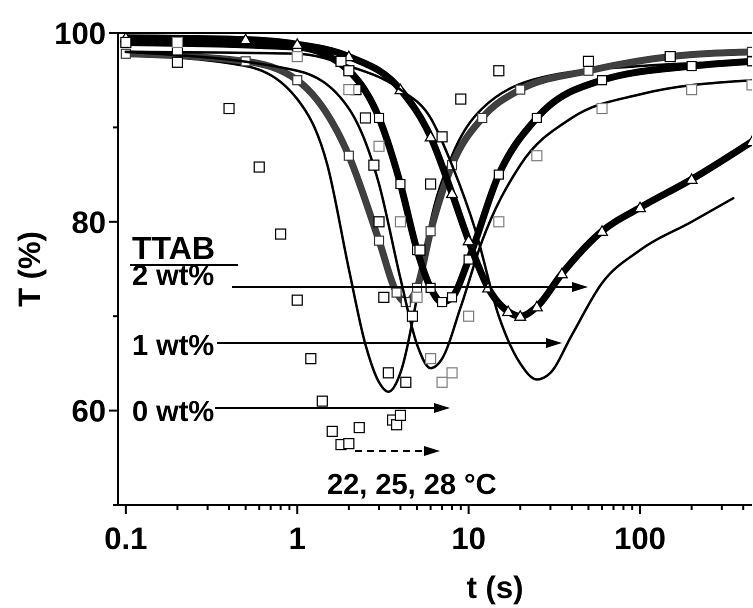 The width and height of the screenshot is (753, 608). I want to click on x-tick-label: 0.1, so click(126, 538).